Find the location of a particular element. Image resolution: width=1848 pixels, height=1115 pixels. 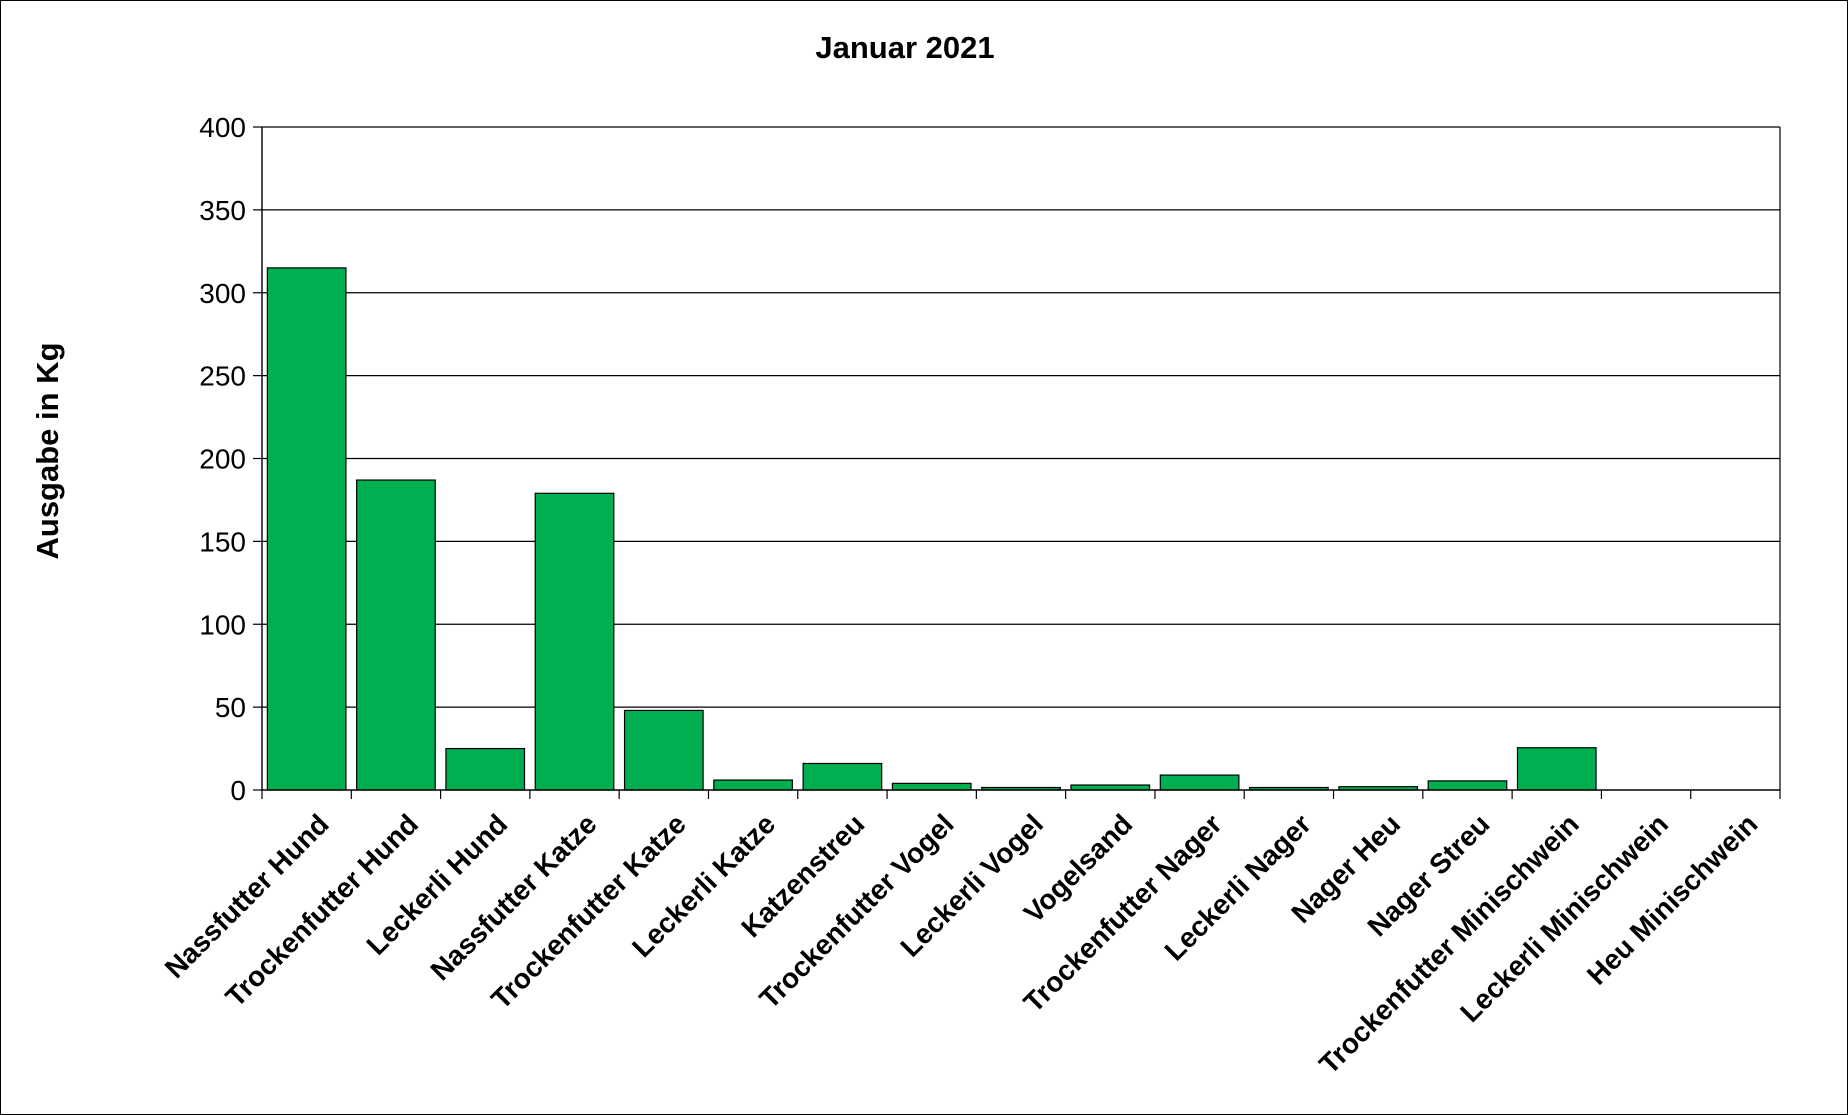

y-tick-label: 0 is located at coordinates (238, 790).